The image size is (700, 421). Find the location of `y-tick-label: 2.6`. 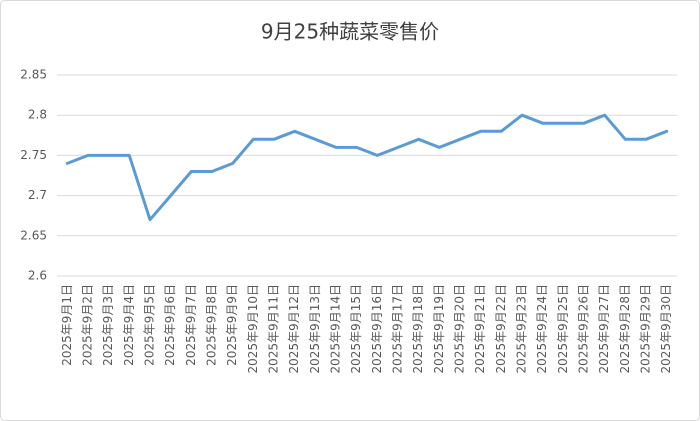

y-tick-label: 2.6 is located at coordinates (37, 276).